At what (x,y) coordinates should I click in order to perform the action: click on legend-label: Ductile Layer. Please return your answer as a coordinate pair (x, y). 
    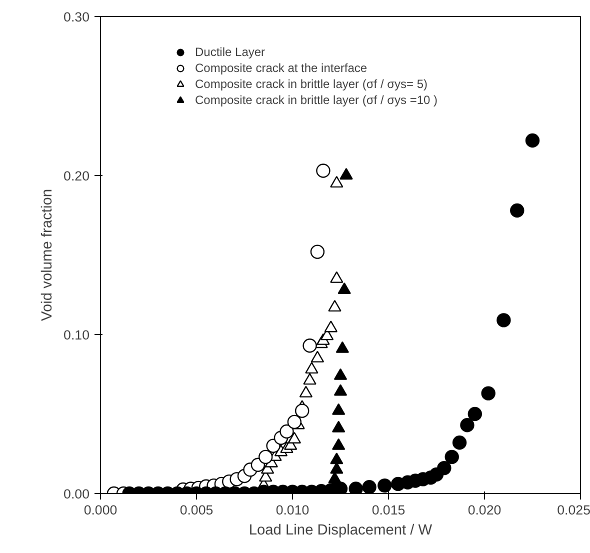
    Looking at the image, I should click on (230, 52).